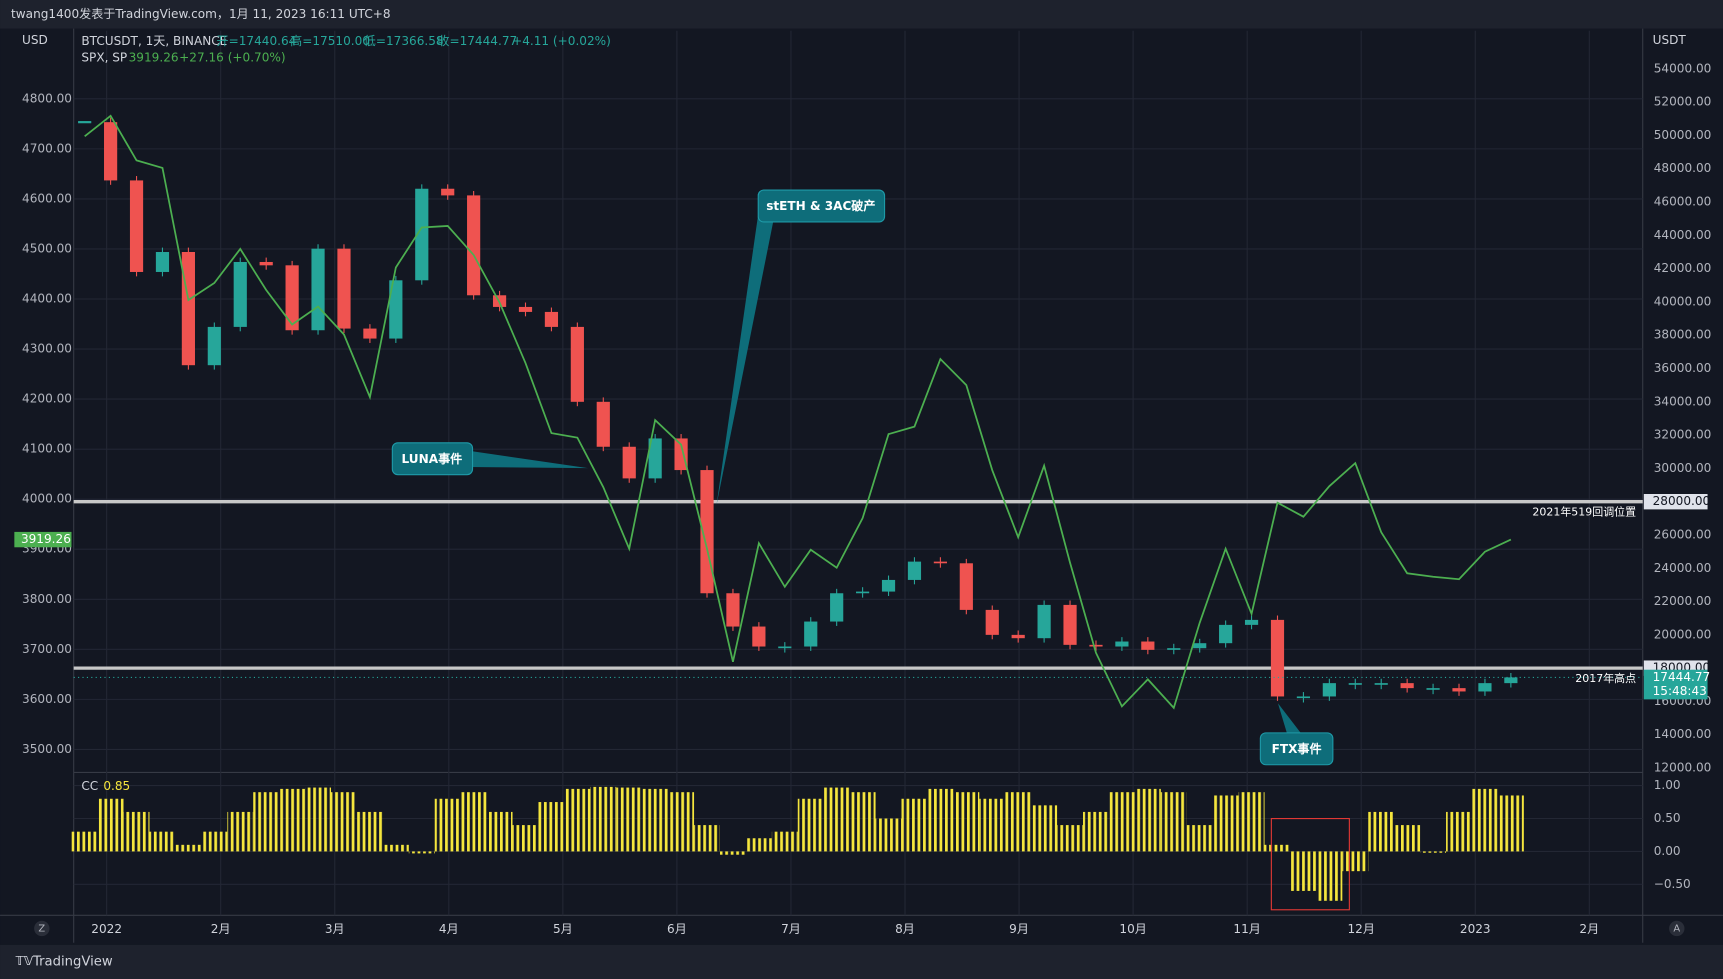 This screenshot has height=979, width=1723. Describe the element at coordinates (72, 961) in the screenshot. I see `footer: TradingView` at that location.